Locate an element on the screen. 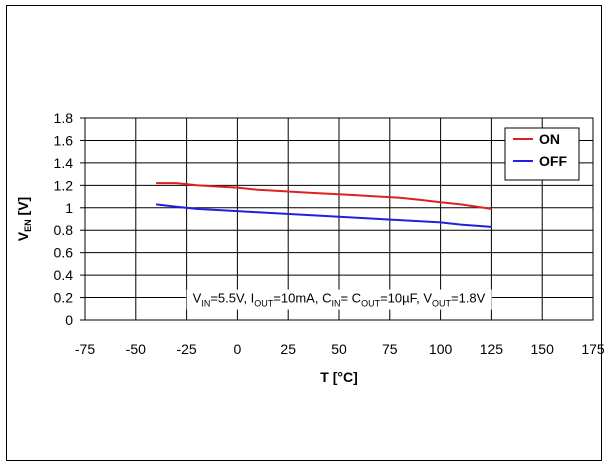 The image size is (610, 468). annotation-segment: =5.5V, I is located at coordinates (232, 298).